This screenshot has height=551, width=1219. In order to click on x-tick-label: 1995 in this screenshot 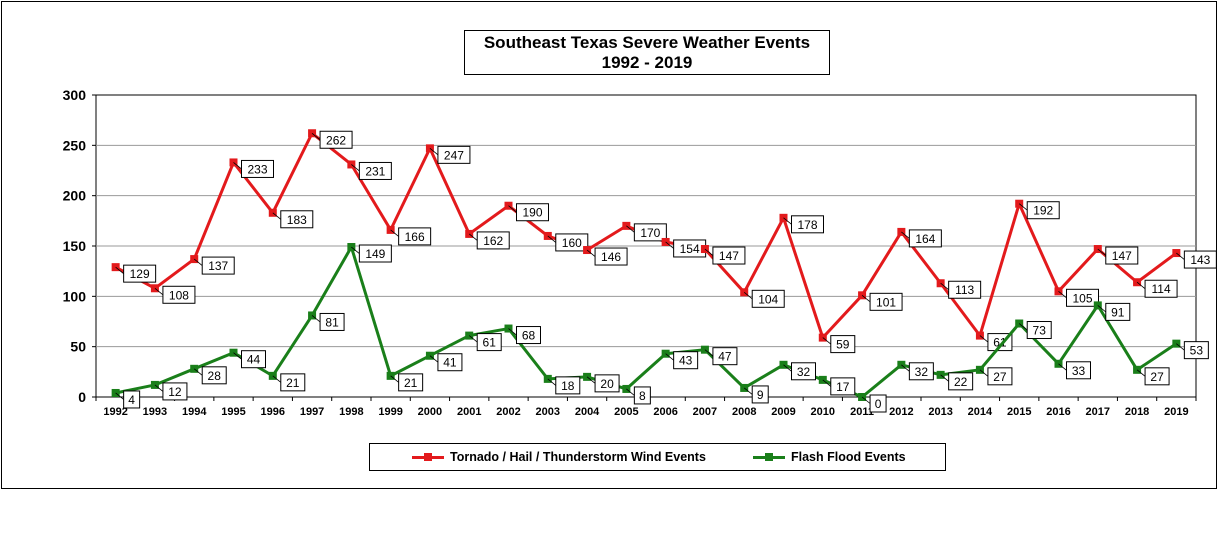, I will do `click(233, 412)`.